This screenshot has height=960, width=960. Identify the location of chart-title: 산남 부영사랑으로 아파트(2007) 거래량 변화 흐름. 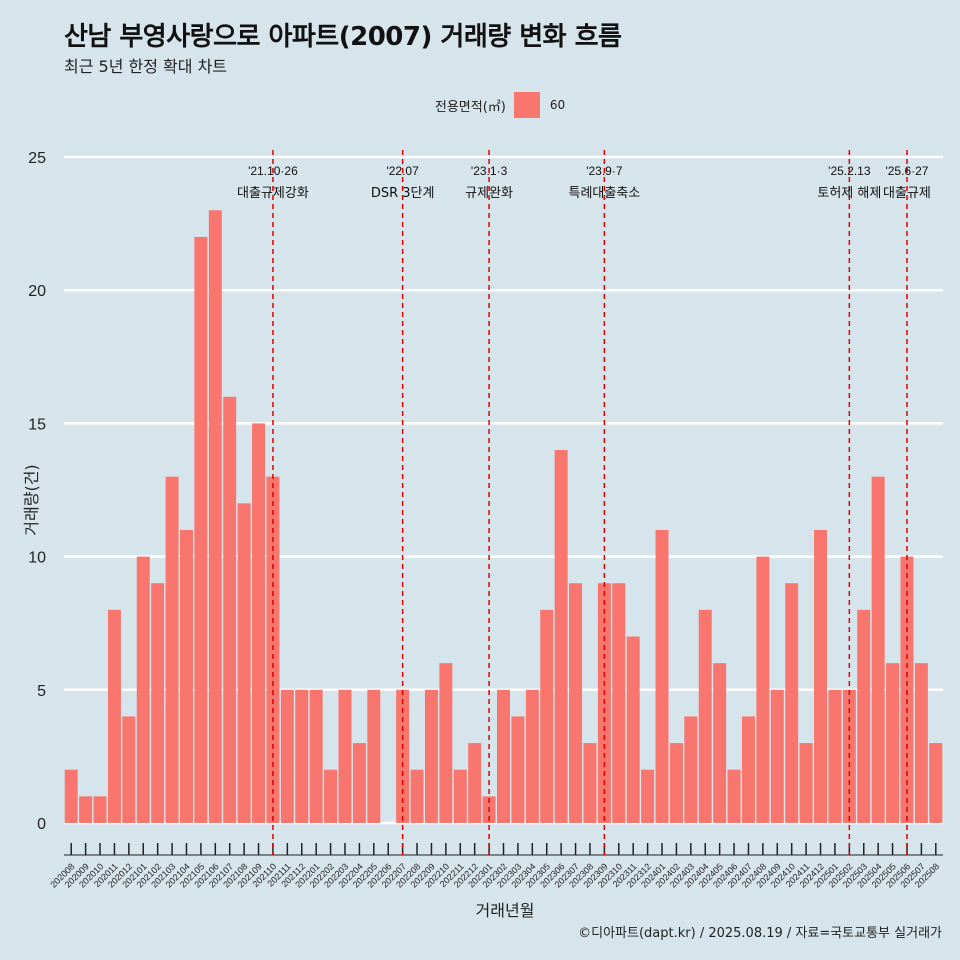
(343, 37).